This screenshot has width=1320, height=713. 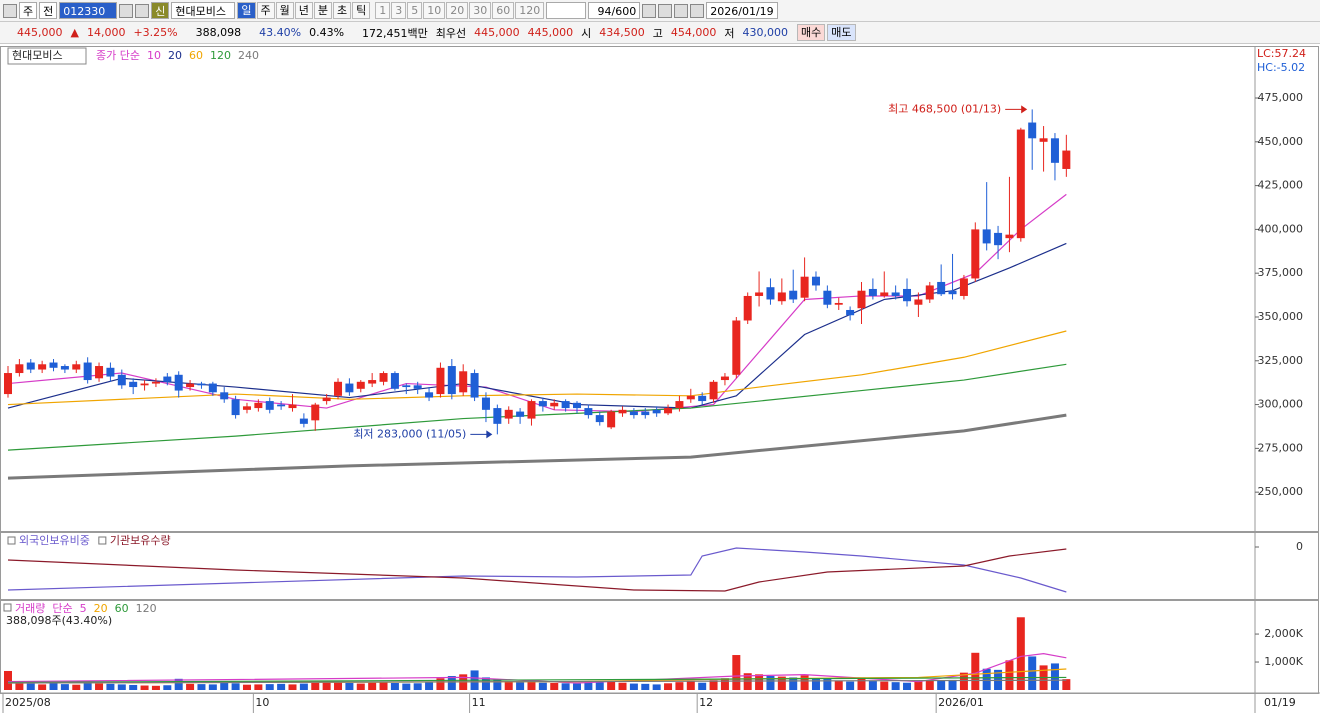 What do you see at coordinates (530, 10) in the screenshot?
I see `interval-button: 120` at bounding box center [530, 10].